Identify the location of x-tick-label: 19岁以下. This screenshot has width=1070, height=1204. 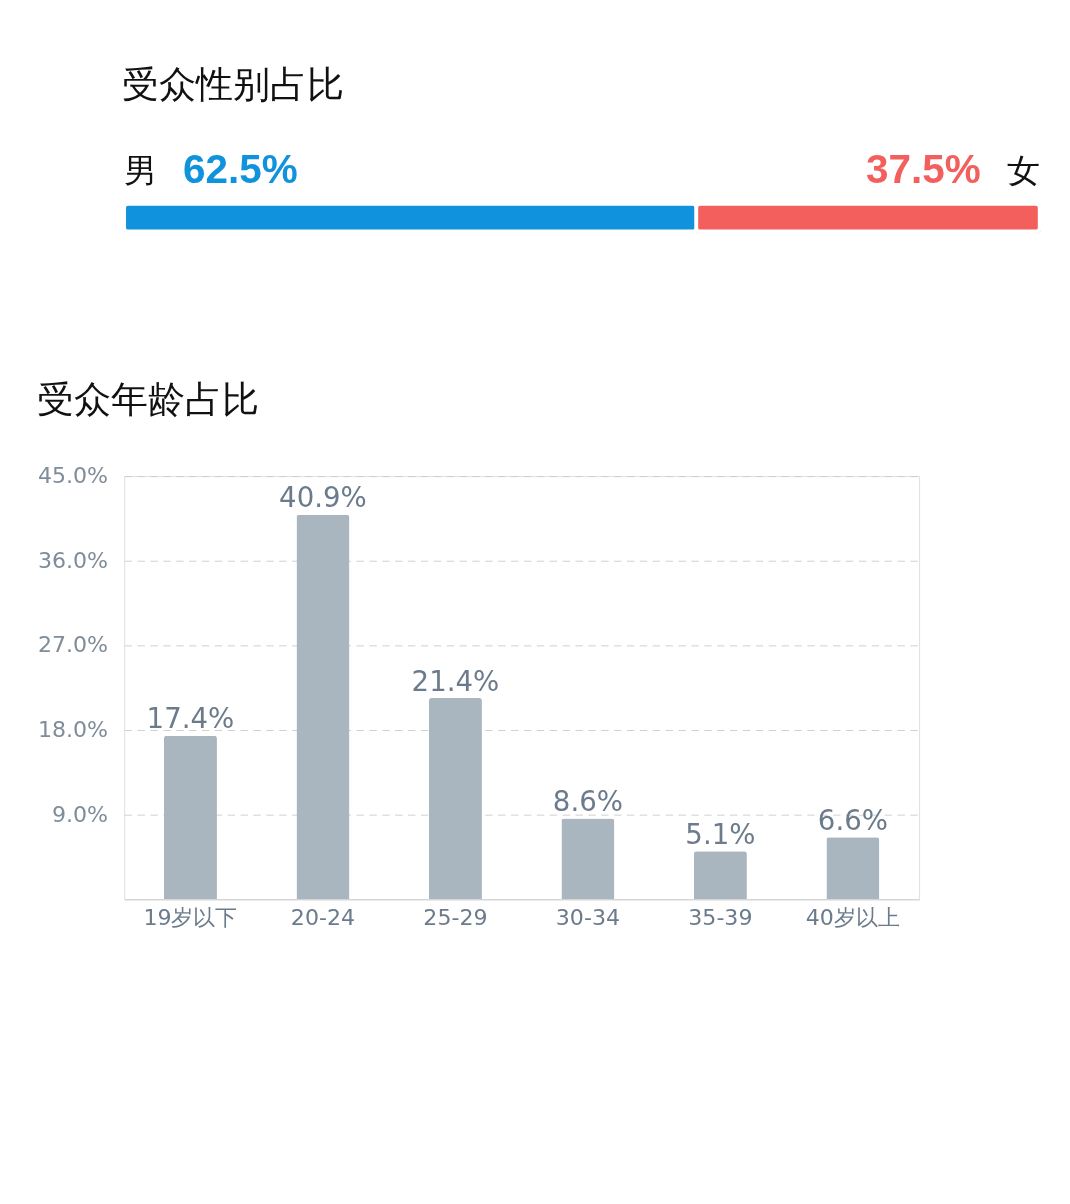
(190, 917).